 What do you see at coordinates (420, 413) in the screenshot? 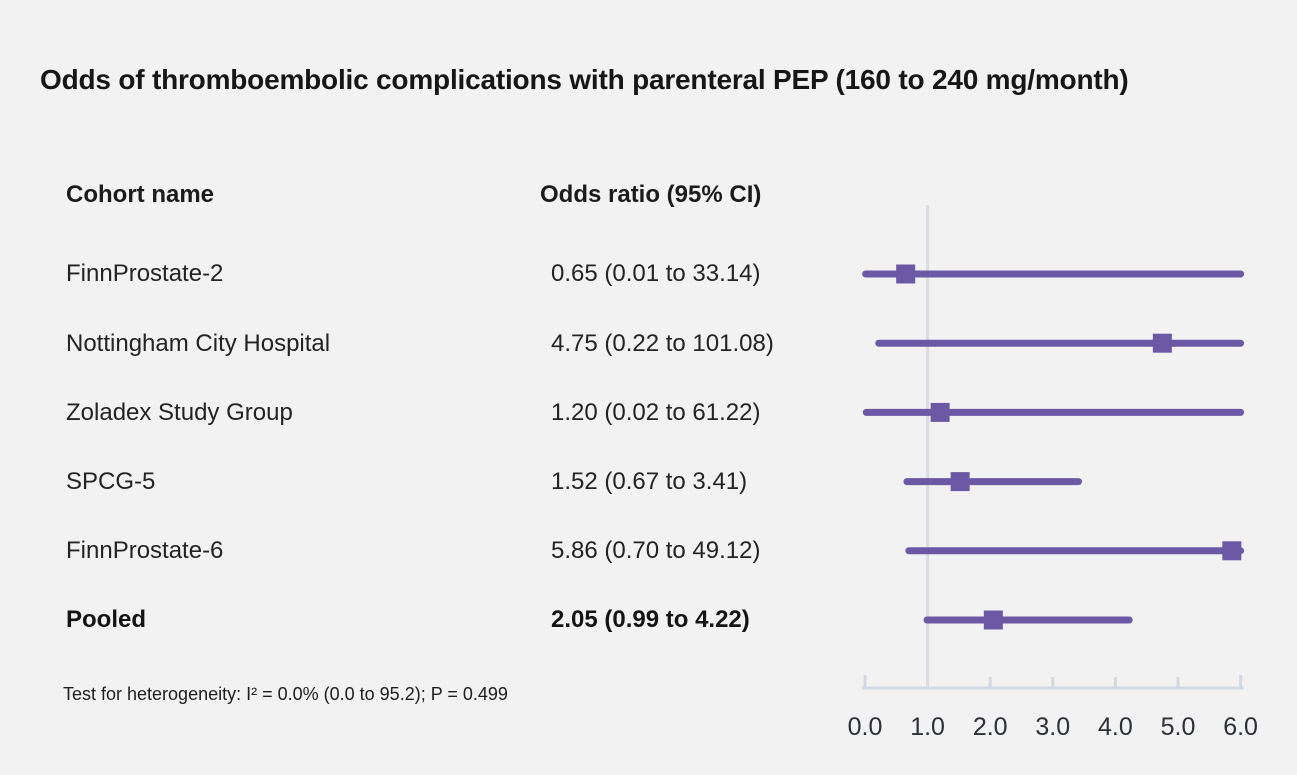
I see `table-row: Zoladex Study Group 1.20 (0.02 to 61.22)` at bounding box center [420, 413].